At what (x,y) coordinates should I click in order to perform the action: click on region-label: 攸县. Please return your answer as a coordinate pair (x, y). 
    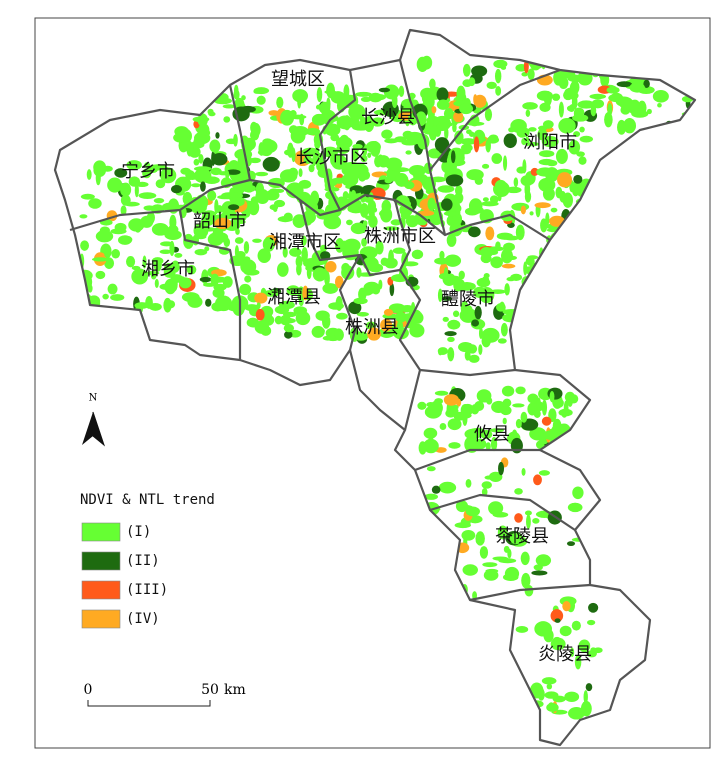
    Looking at the image, I should click on (492, 434).